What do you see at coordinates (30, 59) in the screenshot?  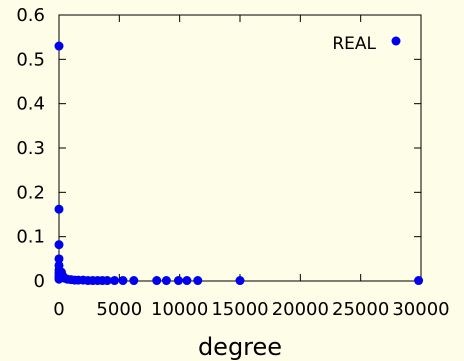 I see `y-tick-label: 0.5` at bounding box center [30, 59].